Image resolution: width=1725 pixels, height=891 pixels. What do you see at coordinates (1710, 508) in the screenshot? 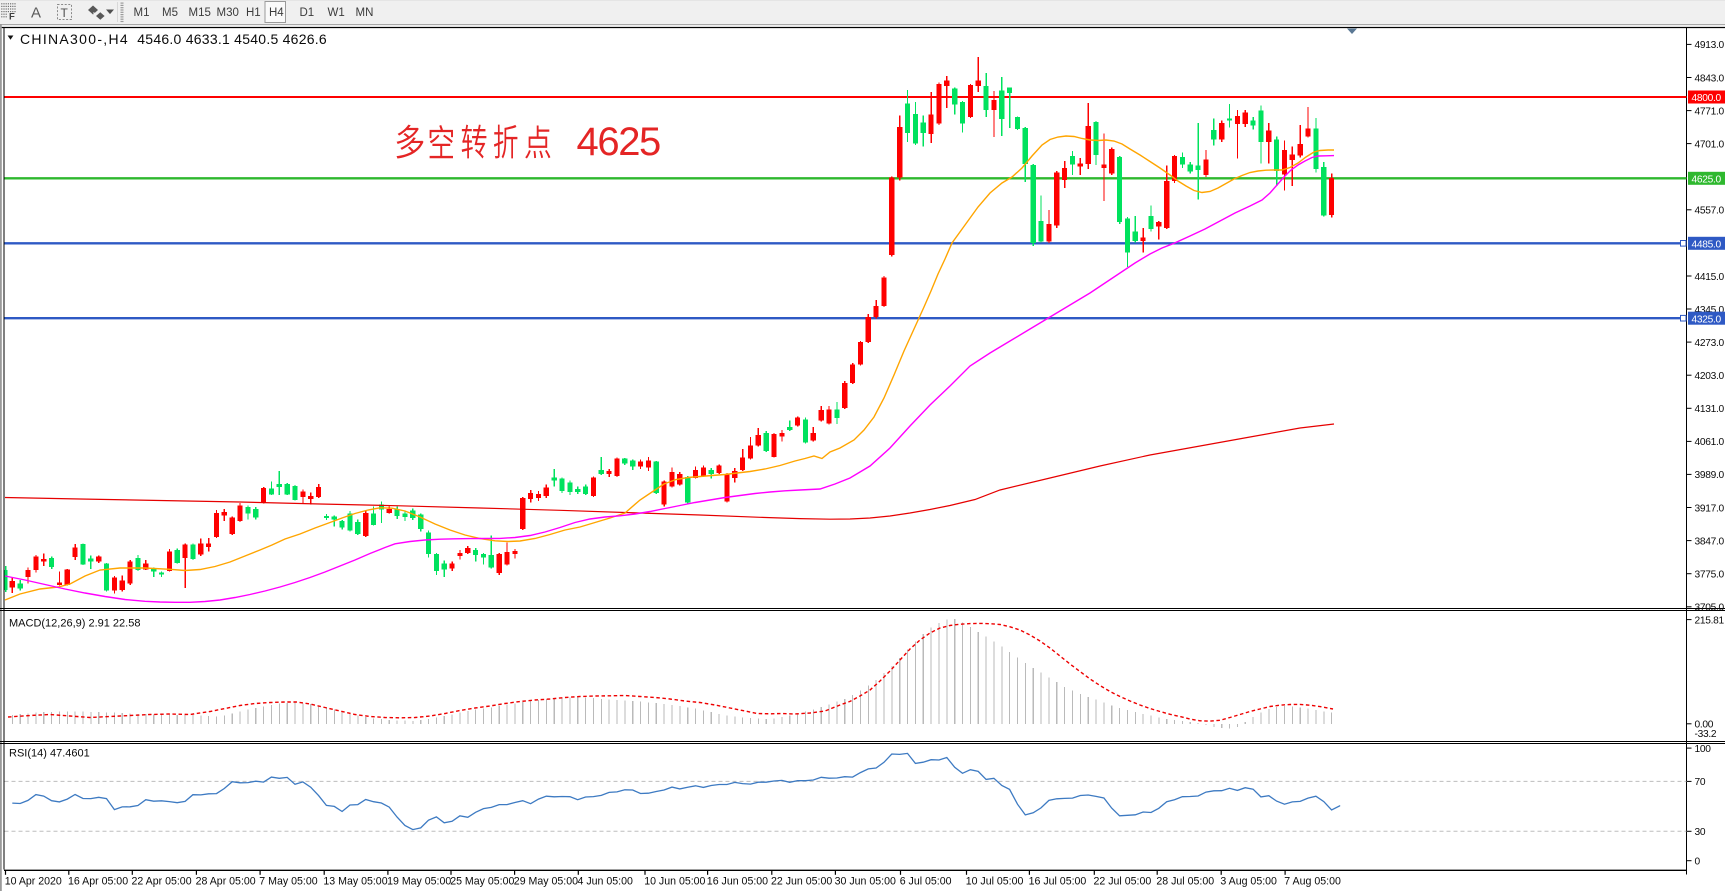
I see `svg-text: 3917.0` at bounding box center [1710, 508].